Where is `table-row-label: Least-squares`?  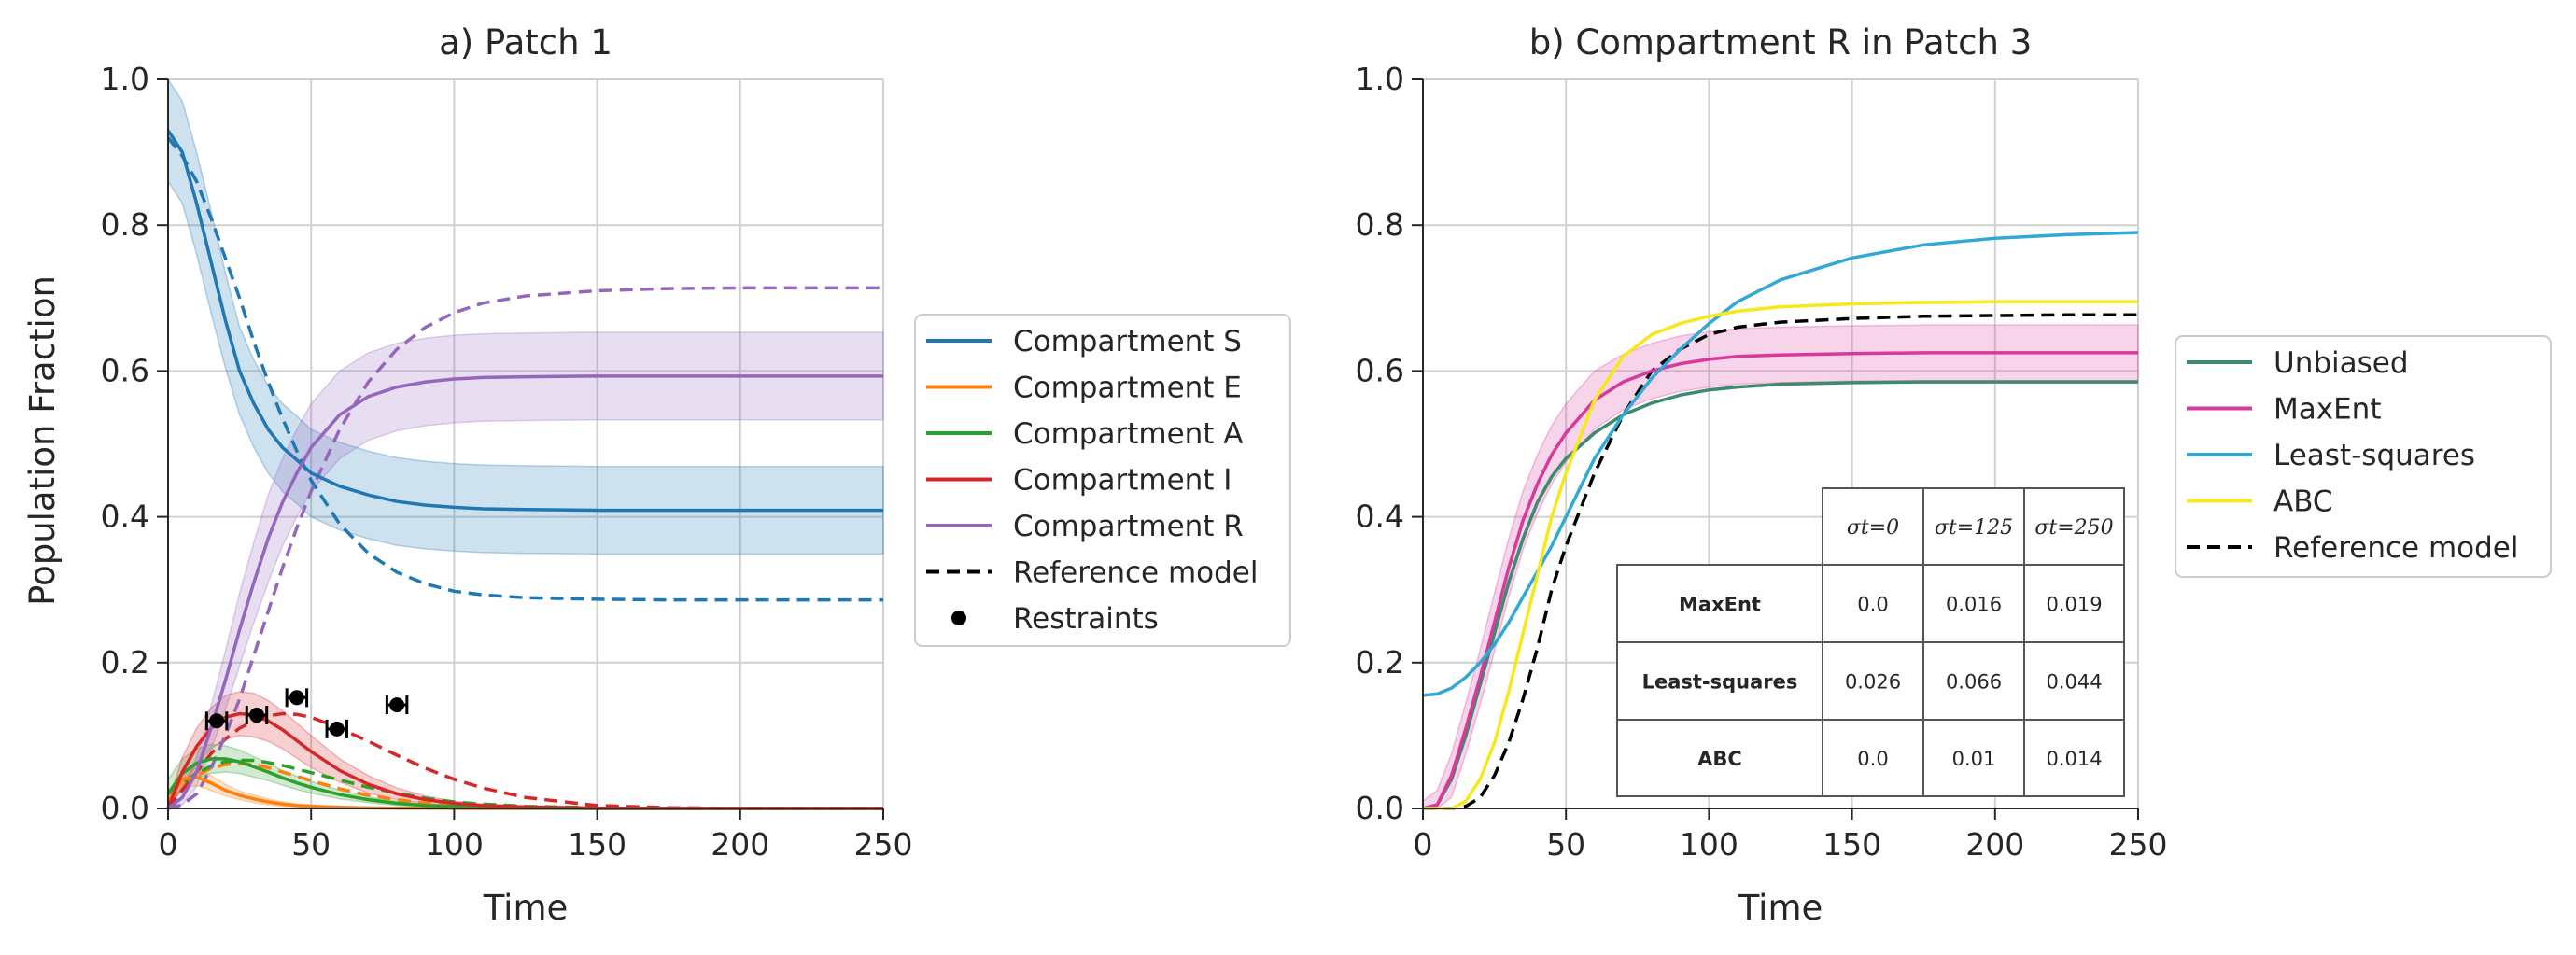
table-row-label: Least-squares is located at coordinates (1720, 682).